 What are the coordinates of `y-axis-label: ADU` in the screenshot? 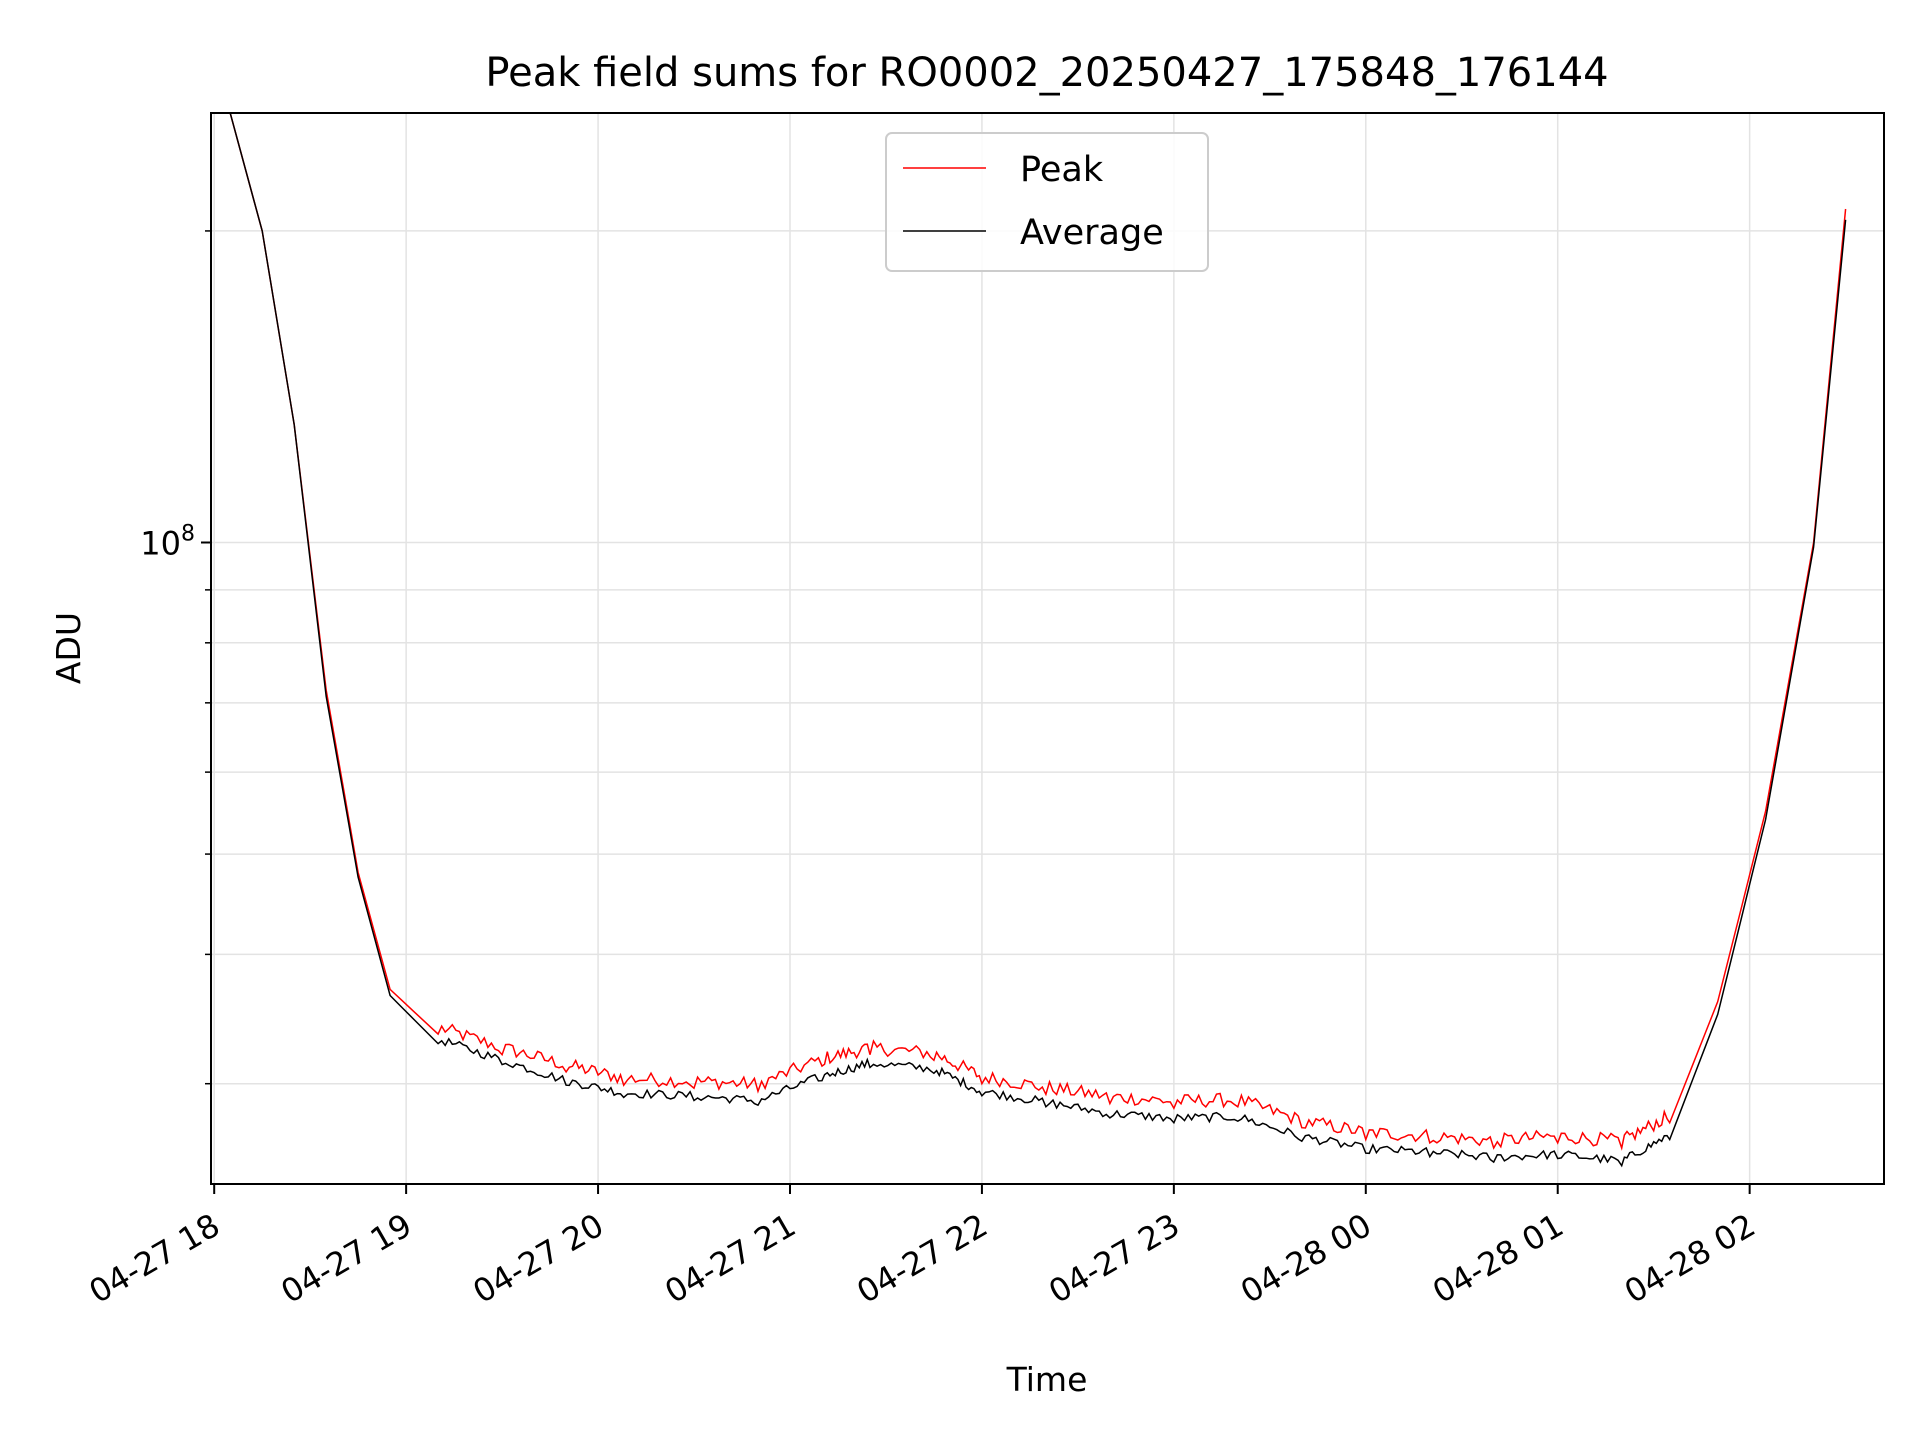 It's located at (68, 648).